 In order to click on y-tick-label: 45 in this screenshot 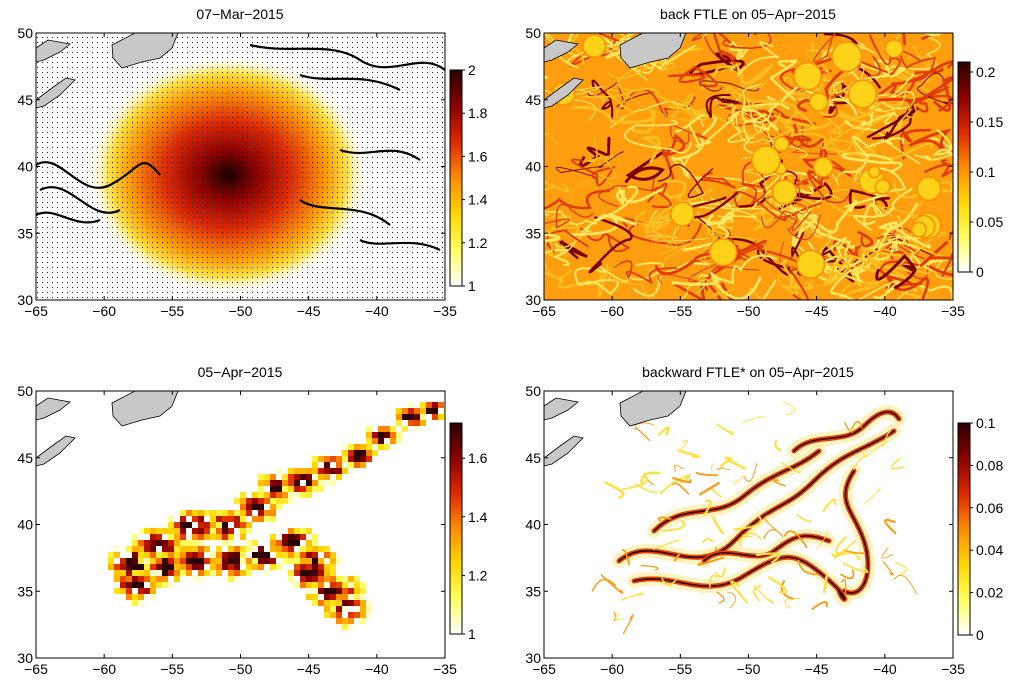, I will do `click(533, 100)`.